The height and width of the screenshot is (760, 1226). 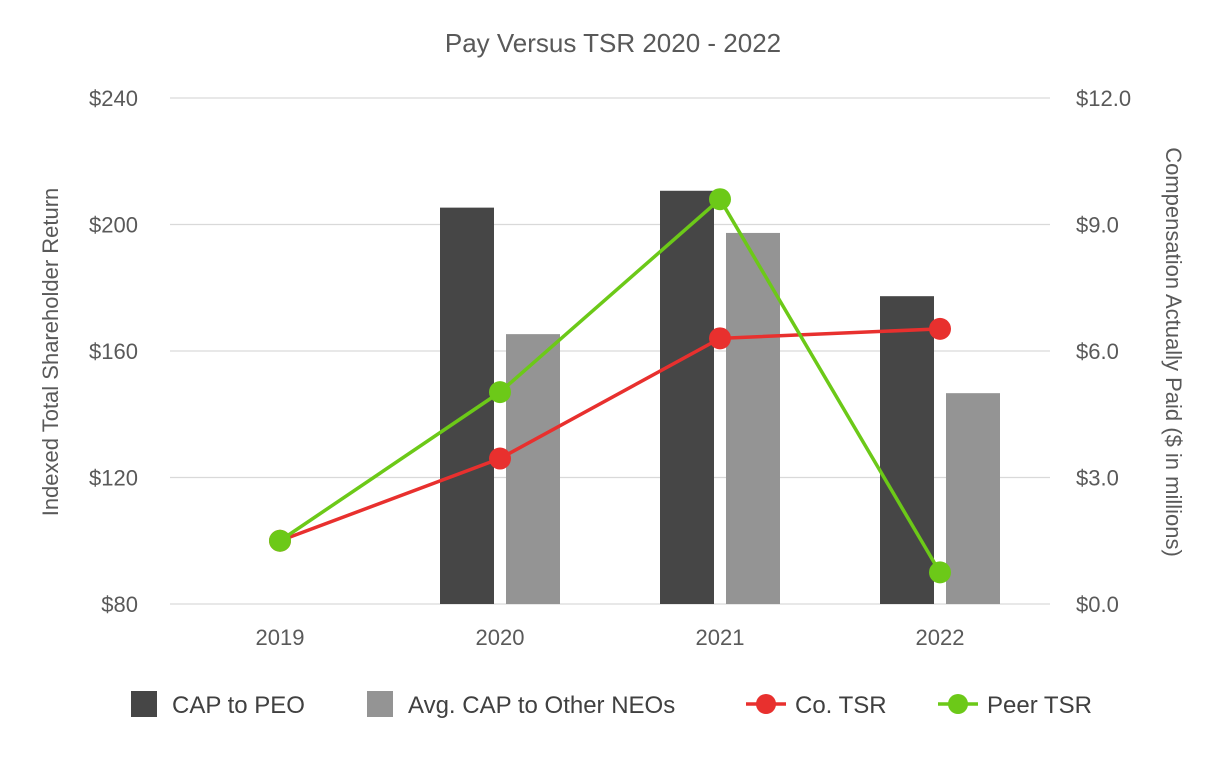 What do you see at coordinates (113, 225) in the screenshot?
I see `y-tick-label: $200` at bounding box center [113, 225].